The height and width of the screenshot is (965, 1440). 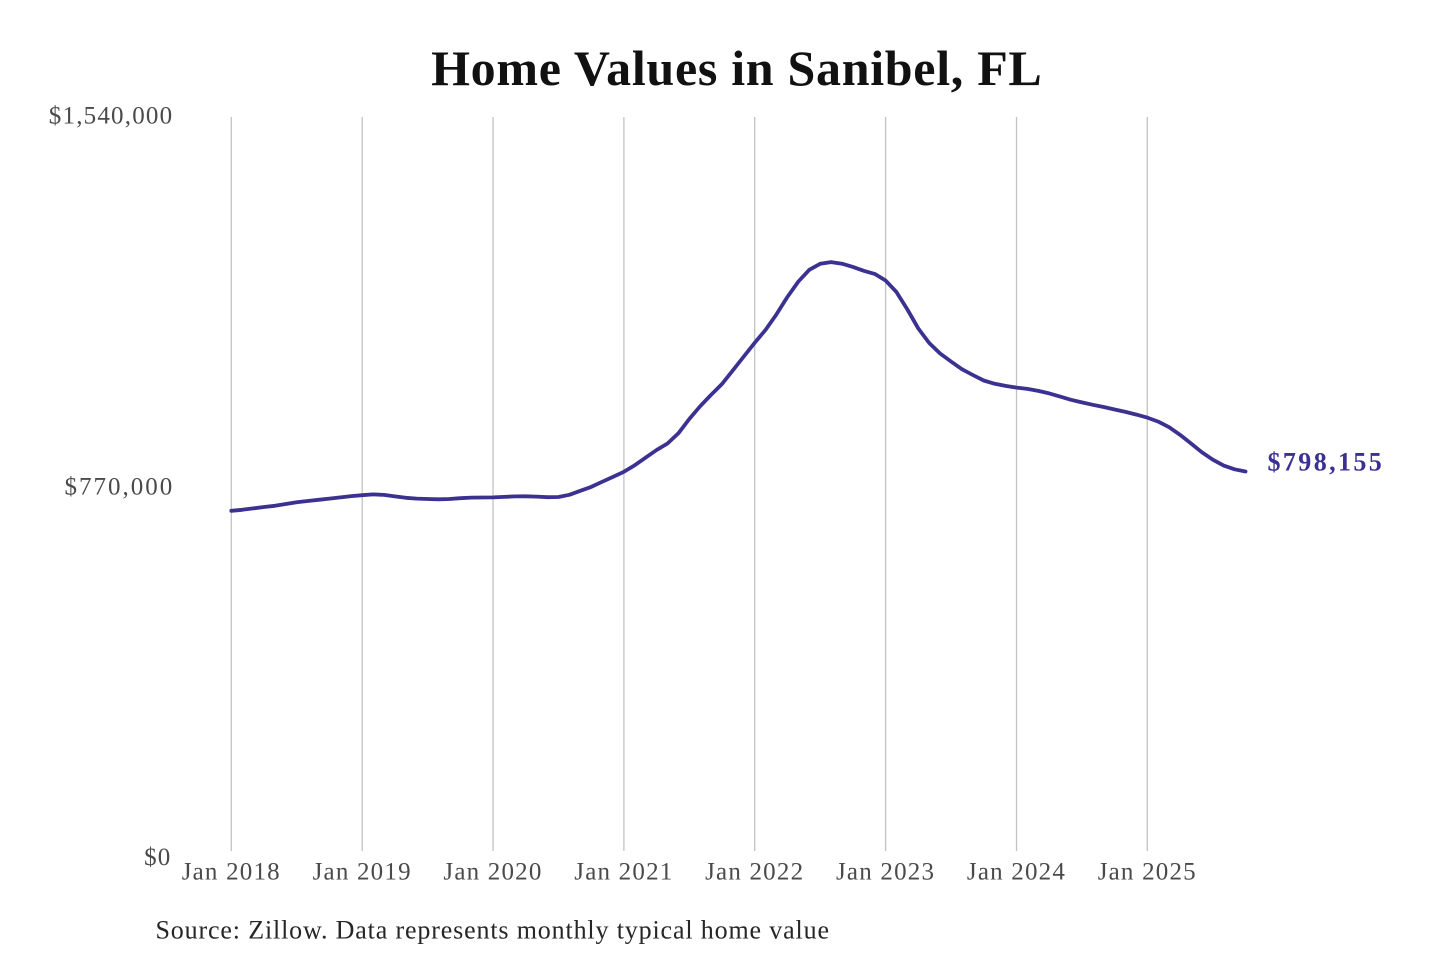 I want to click on svg-text: $770,000, so click(x=119, y=486).